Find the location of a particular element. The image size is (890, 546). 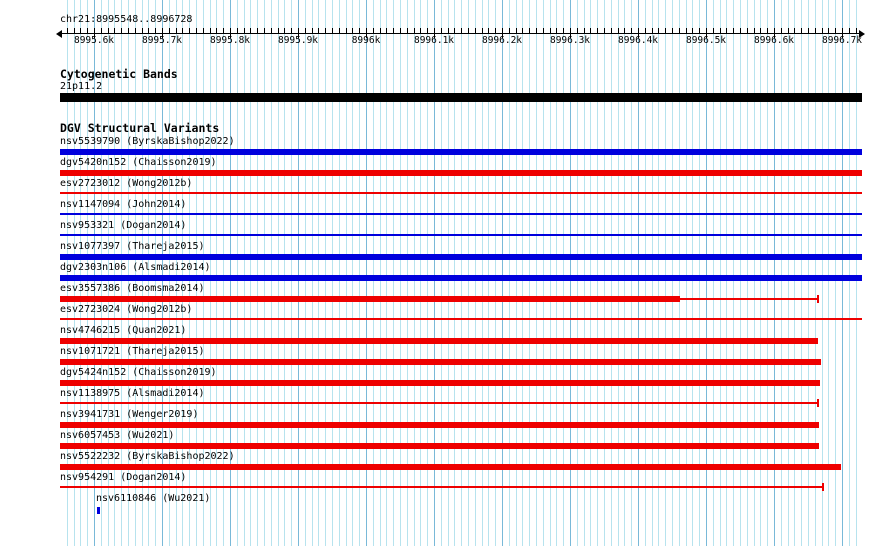

ruler-tick-label: 8995.8k is located at coordinates (230, 40).